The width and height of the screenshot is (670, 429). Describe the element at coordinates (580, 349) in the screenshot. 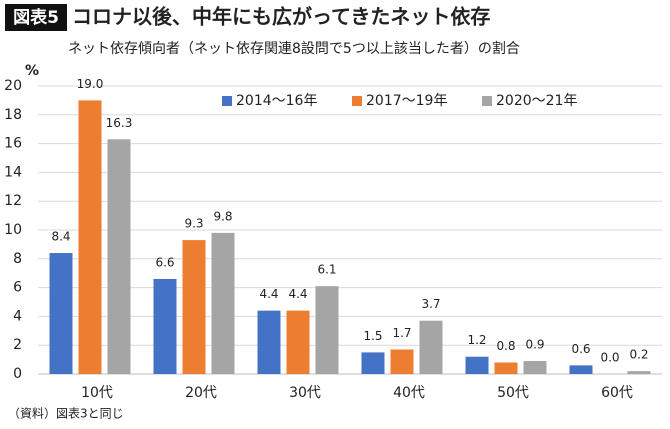

I see `value-label: 0.6` at that location.